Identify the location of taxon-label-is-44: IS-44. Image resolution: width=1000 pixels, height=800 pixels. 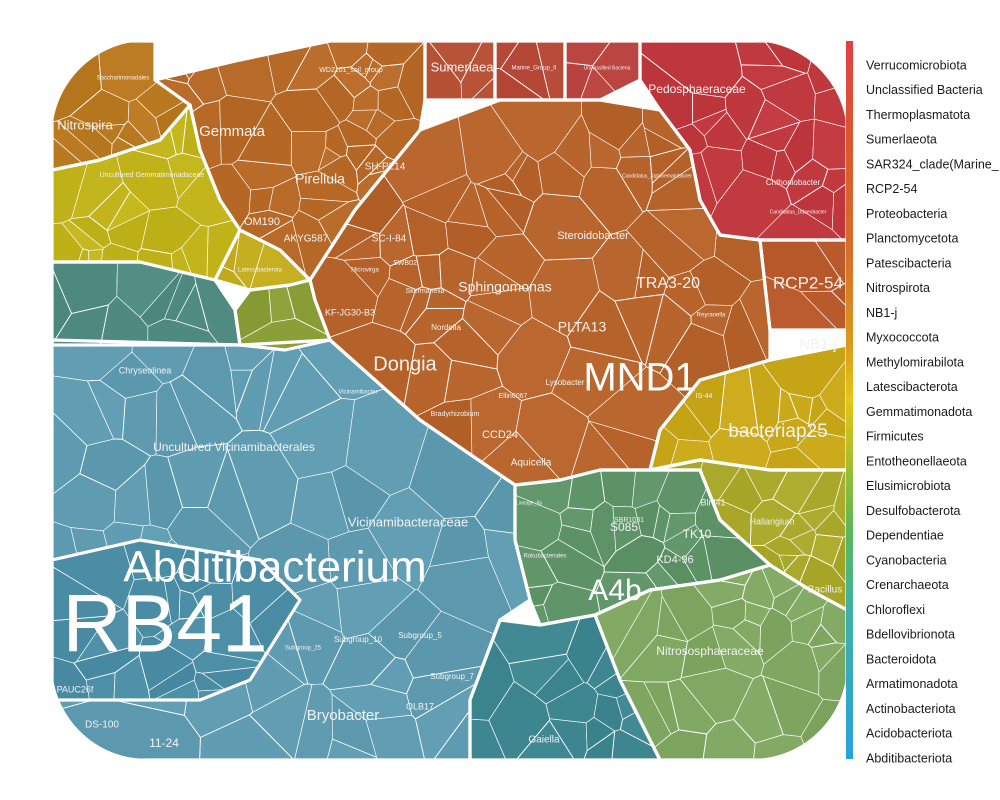
(704, 396).